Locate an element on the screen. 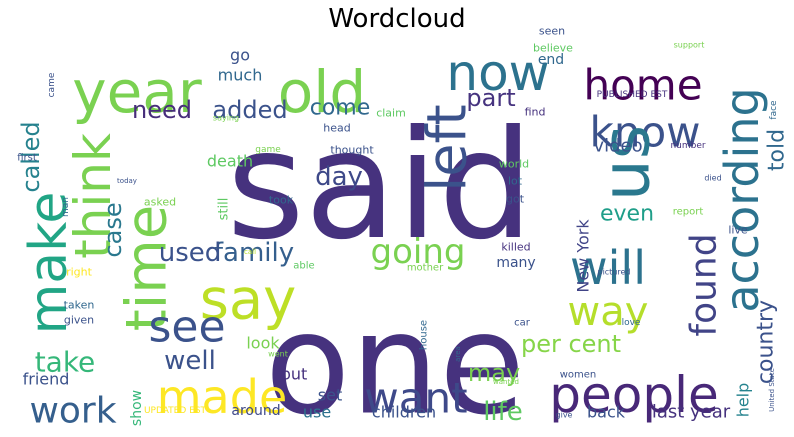  word-united-state: United State is located at coordinates (772, 390).